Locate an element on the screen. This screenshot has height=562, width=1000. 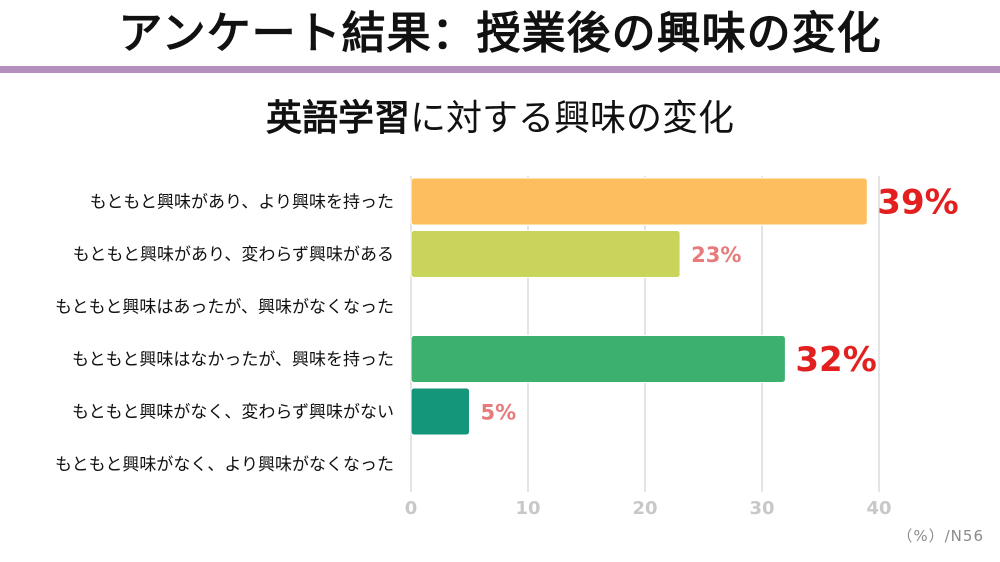
x-tick-label: 40 is located at coordinates (878, 508).